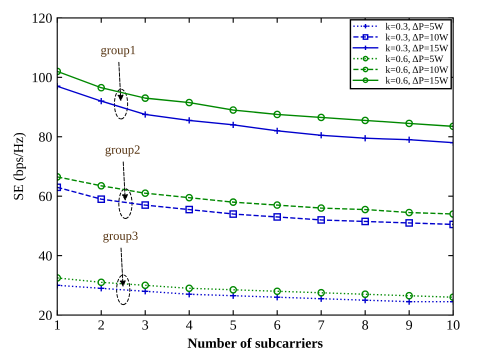 Image resolution: width=477 pixels, height=358 pixels. Describe the element at coordinates (189, 325) in the screenshot. I see `x-tick-label: 4` at that location.